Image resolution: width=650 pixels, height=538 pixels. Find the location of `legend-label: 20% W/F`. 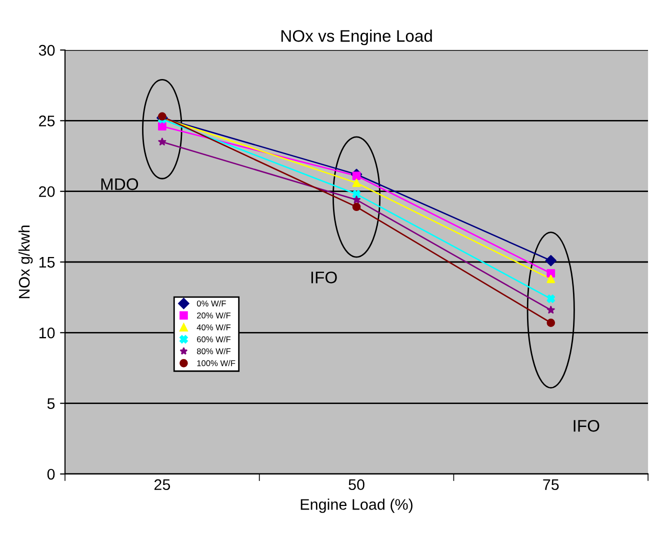

legend-label: 20% W/F is located at coordinates (214, 315).